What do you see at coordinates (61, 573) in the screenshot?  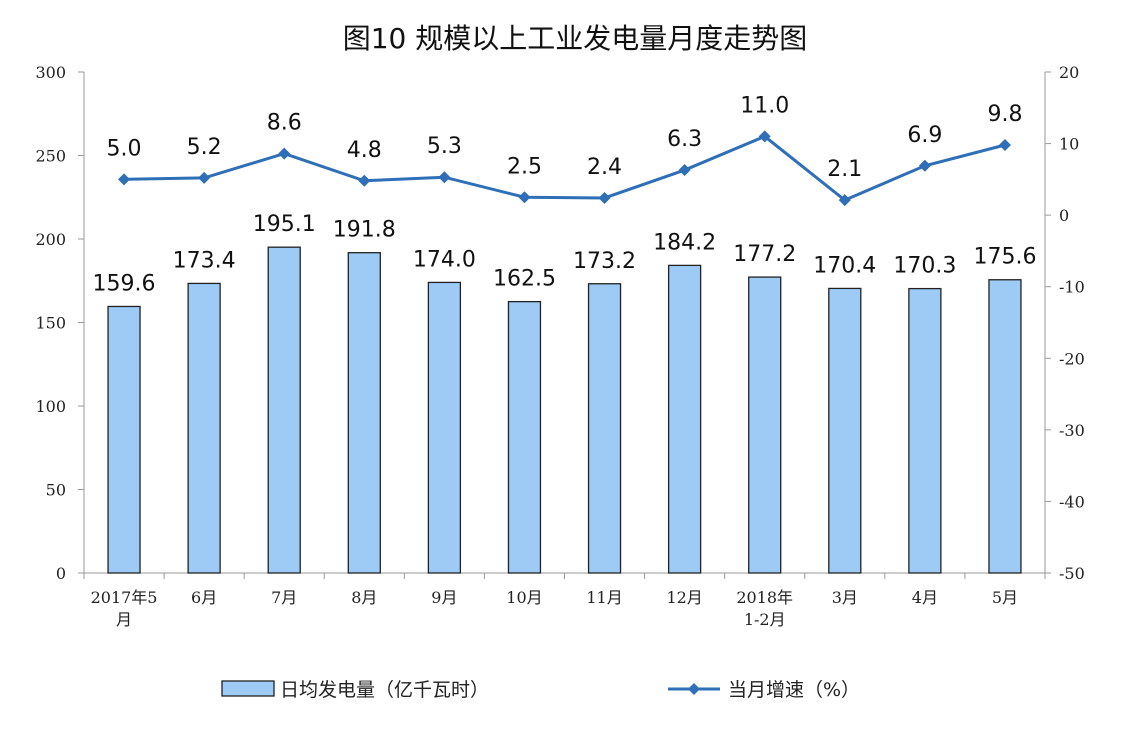 I see `left-tick-label: 0` at bounding box center [61, 573].